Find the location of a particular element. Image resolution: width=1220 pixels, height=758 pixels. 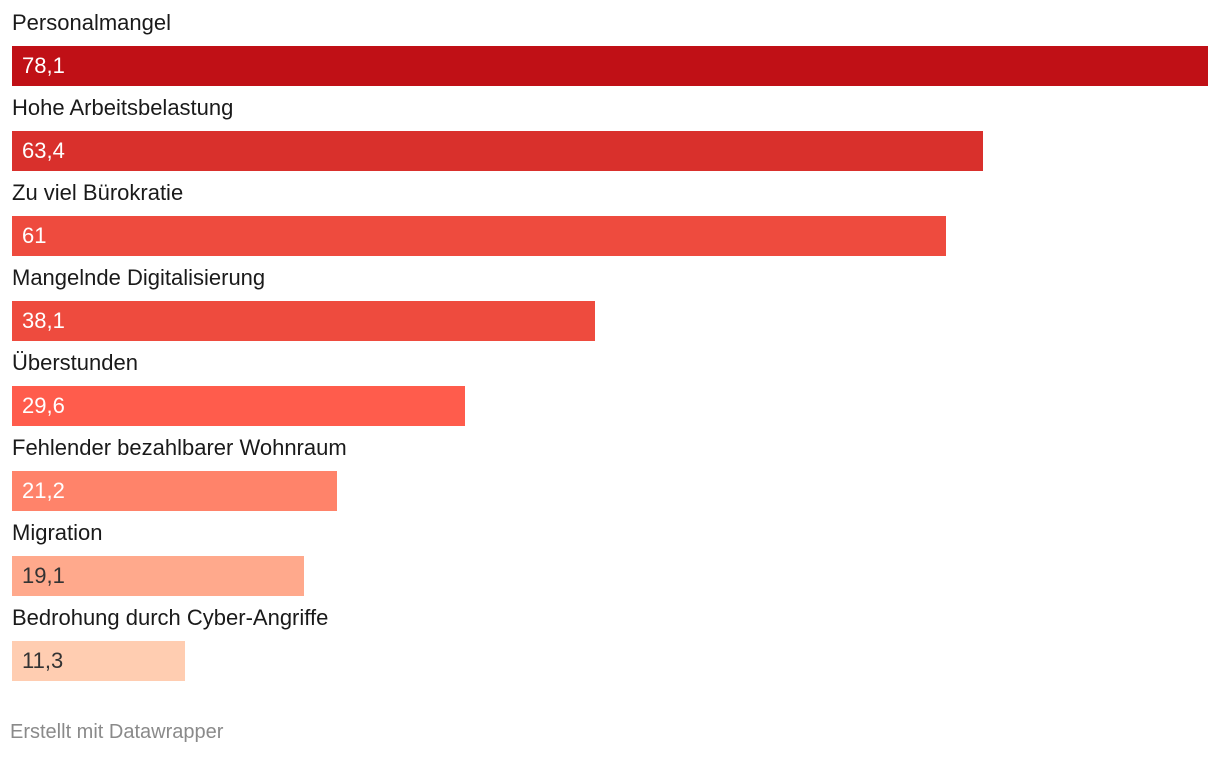

category-label: Migration is located at coordinates (57, 532).